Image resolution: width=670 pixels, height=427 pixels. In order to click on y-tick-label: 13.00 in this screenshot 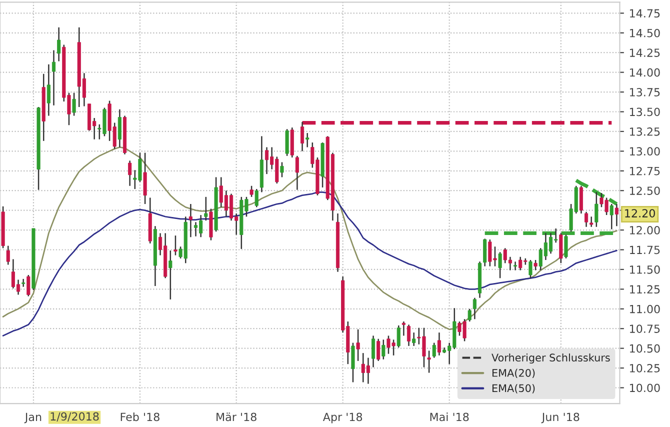, I will do `click(645, 151)`.